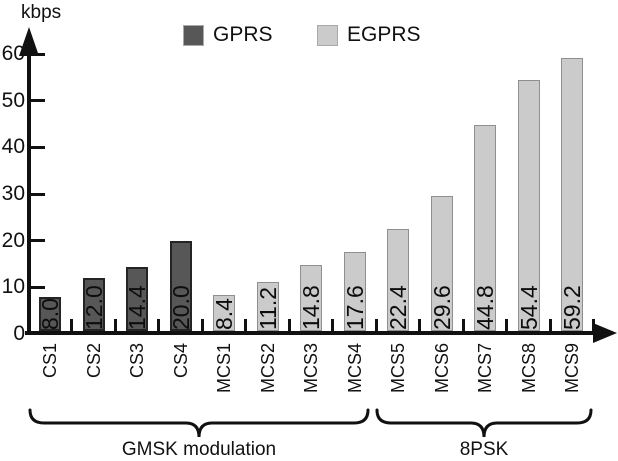 The height and width of the screenshot is (461, 618). I want to click on bar-value-MCS2: 11.2, so click(267, 308).